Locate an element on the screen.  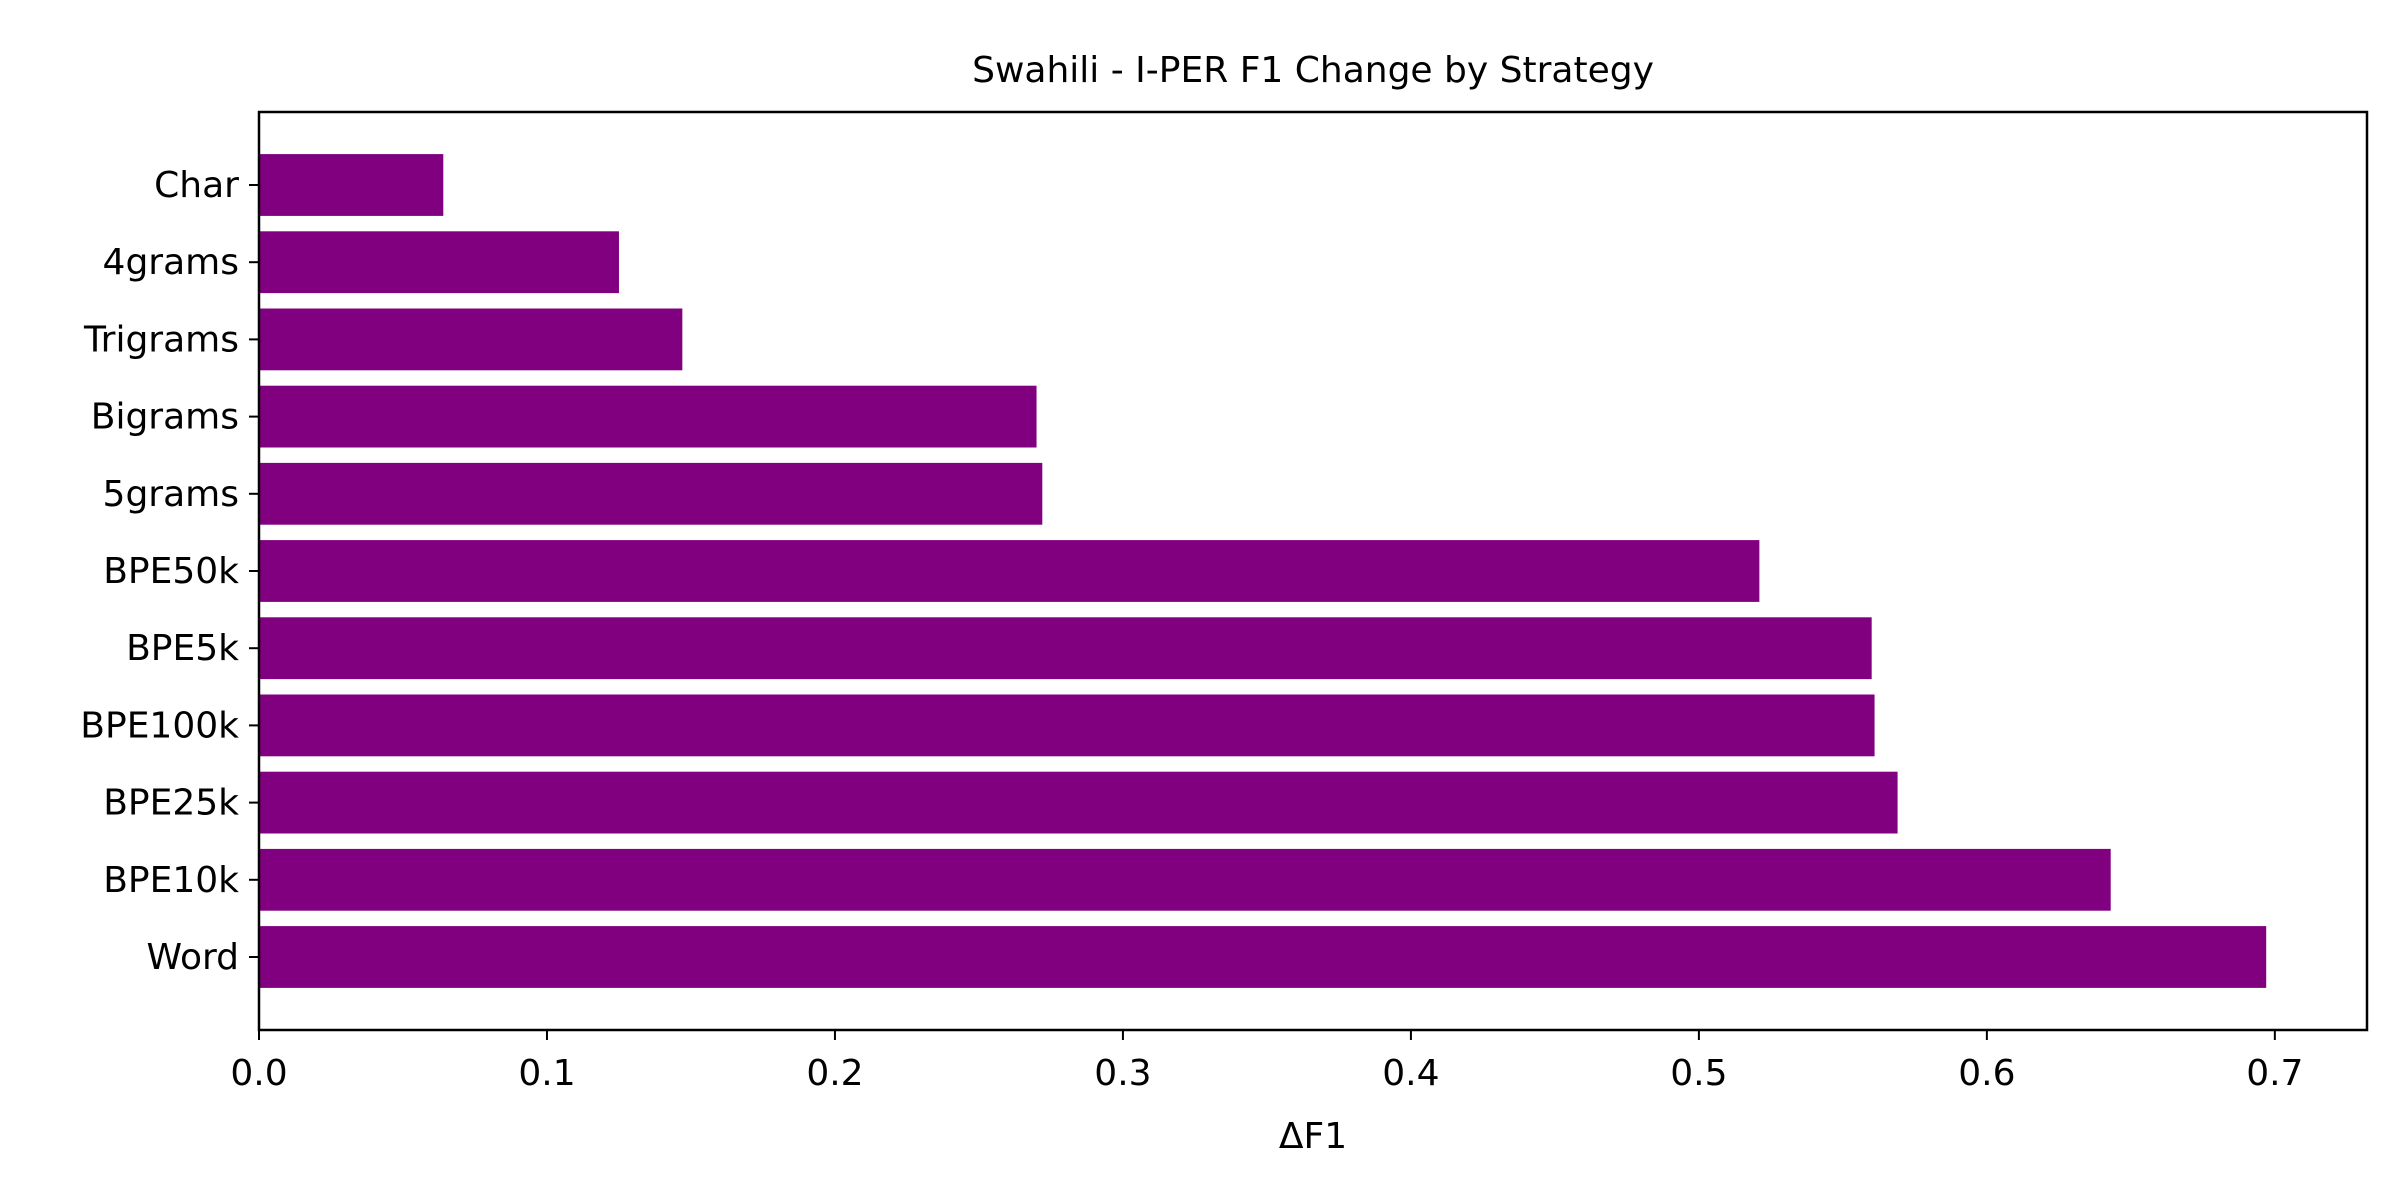
y-tick-label: 4grams is located at coordinates (171, 262).